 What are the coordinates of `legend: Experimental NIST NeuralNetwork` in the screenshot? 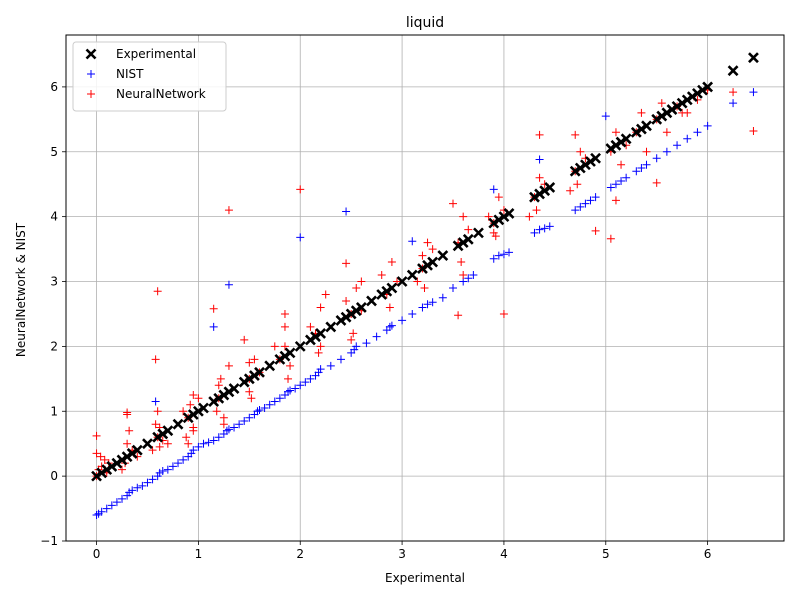 It's located at (149, 76).